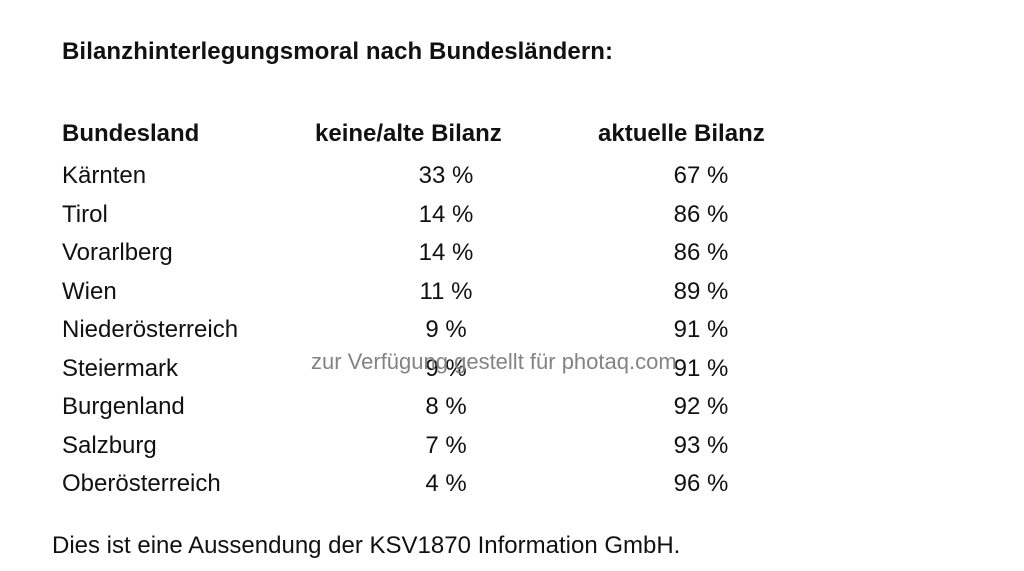 The height and width of the screenshot is (571, 1024). Describe the element at coordinates (131, 133) in the screenshot. I see `header-bundesland: Bundesland` at that location.